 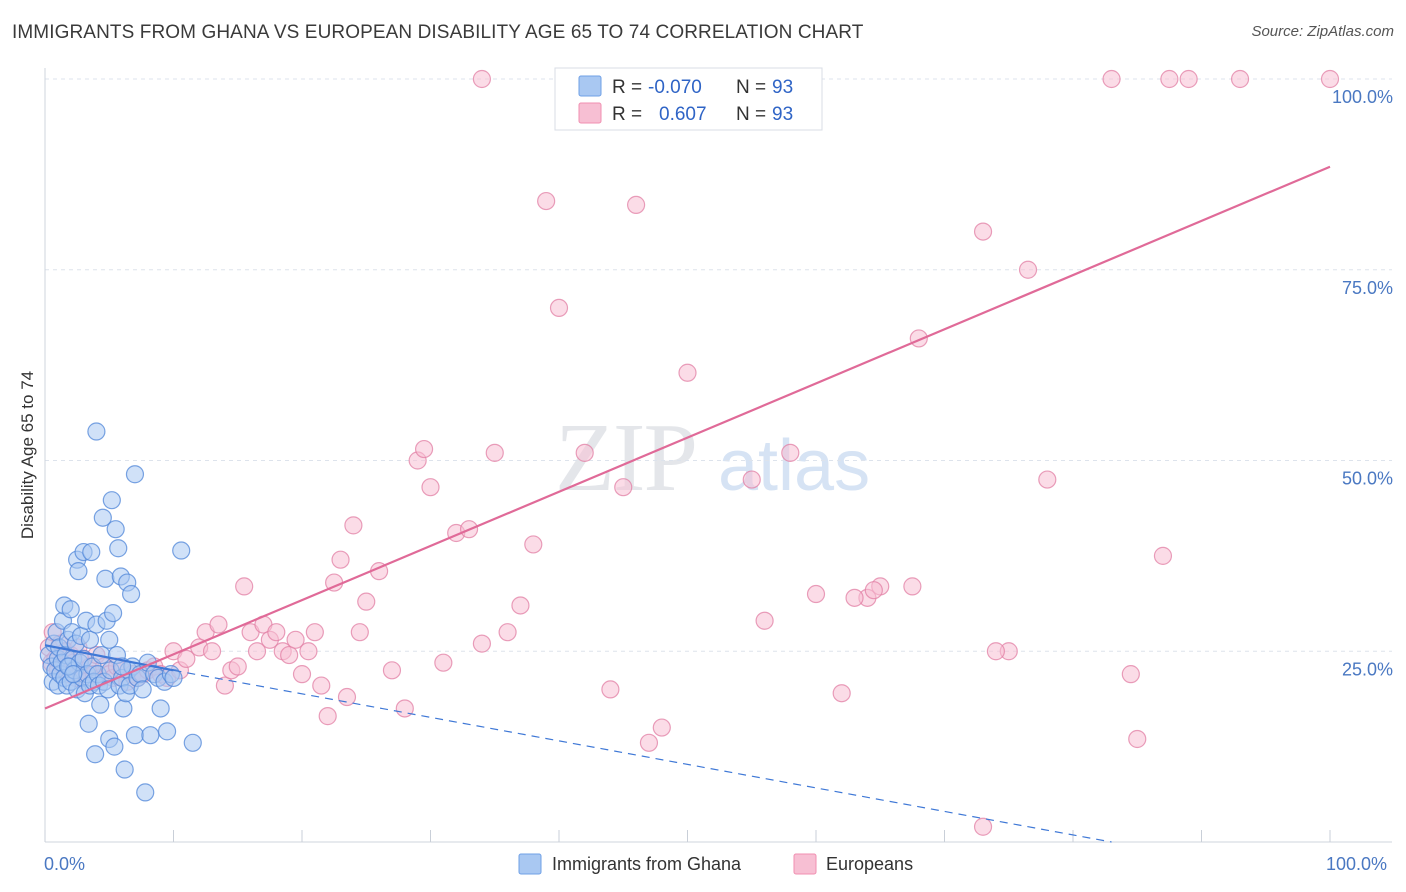 What do you see at coordinates (869, 864) in the screenshot?
I see `bottom-legend-label-euro: Europeans` at bounding box center [869, 864].